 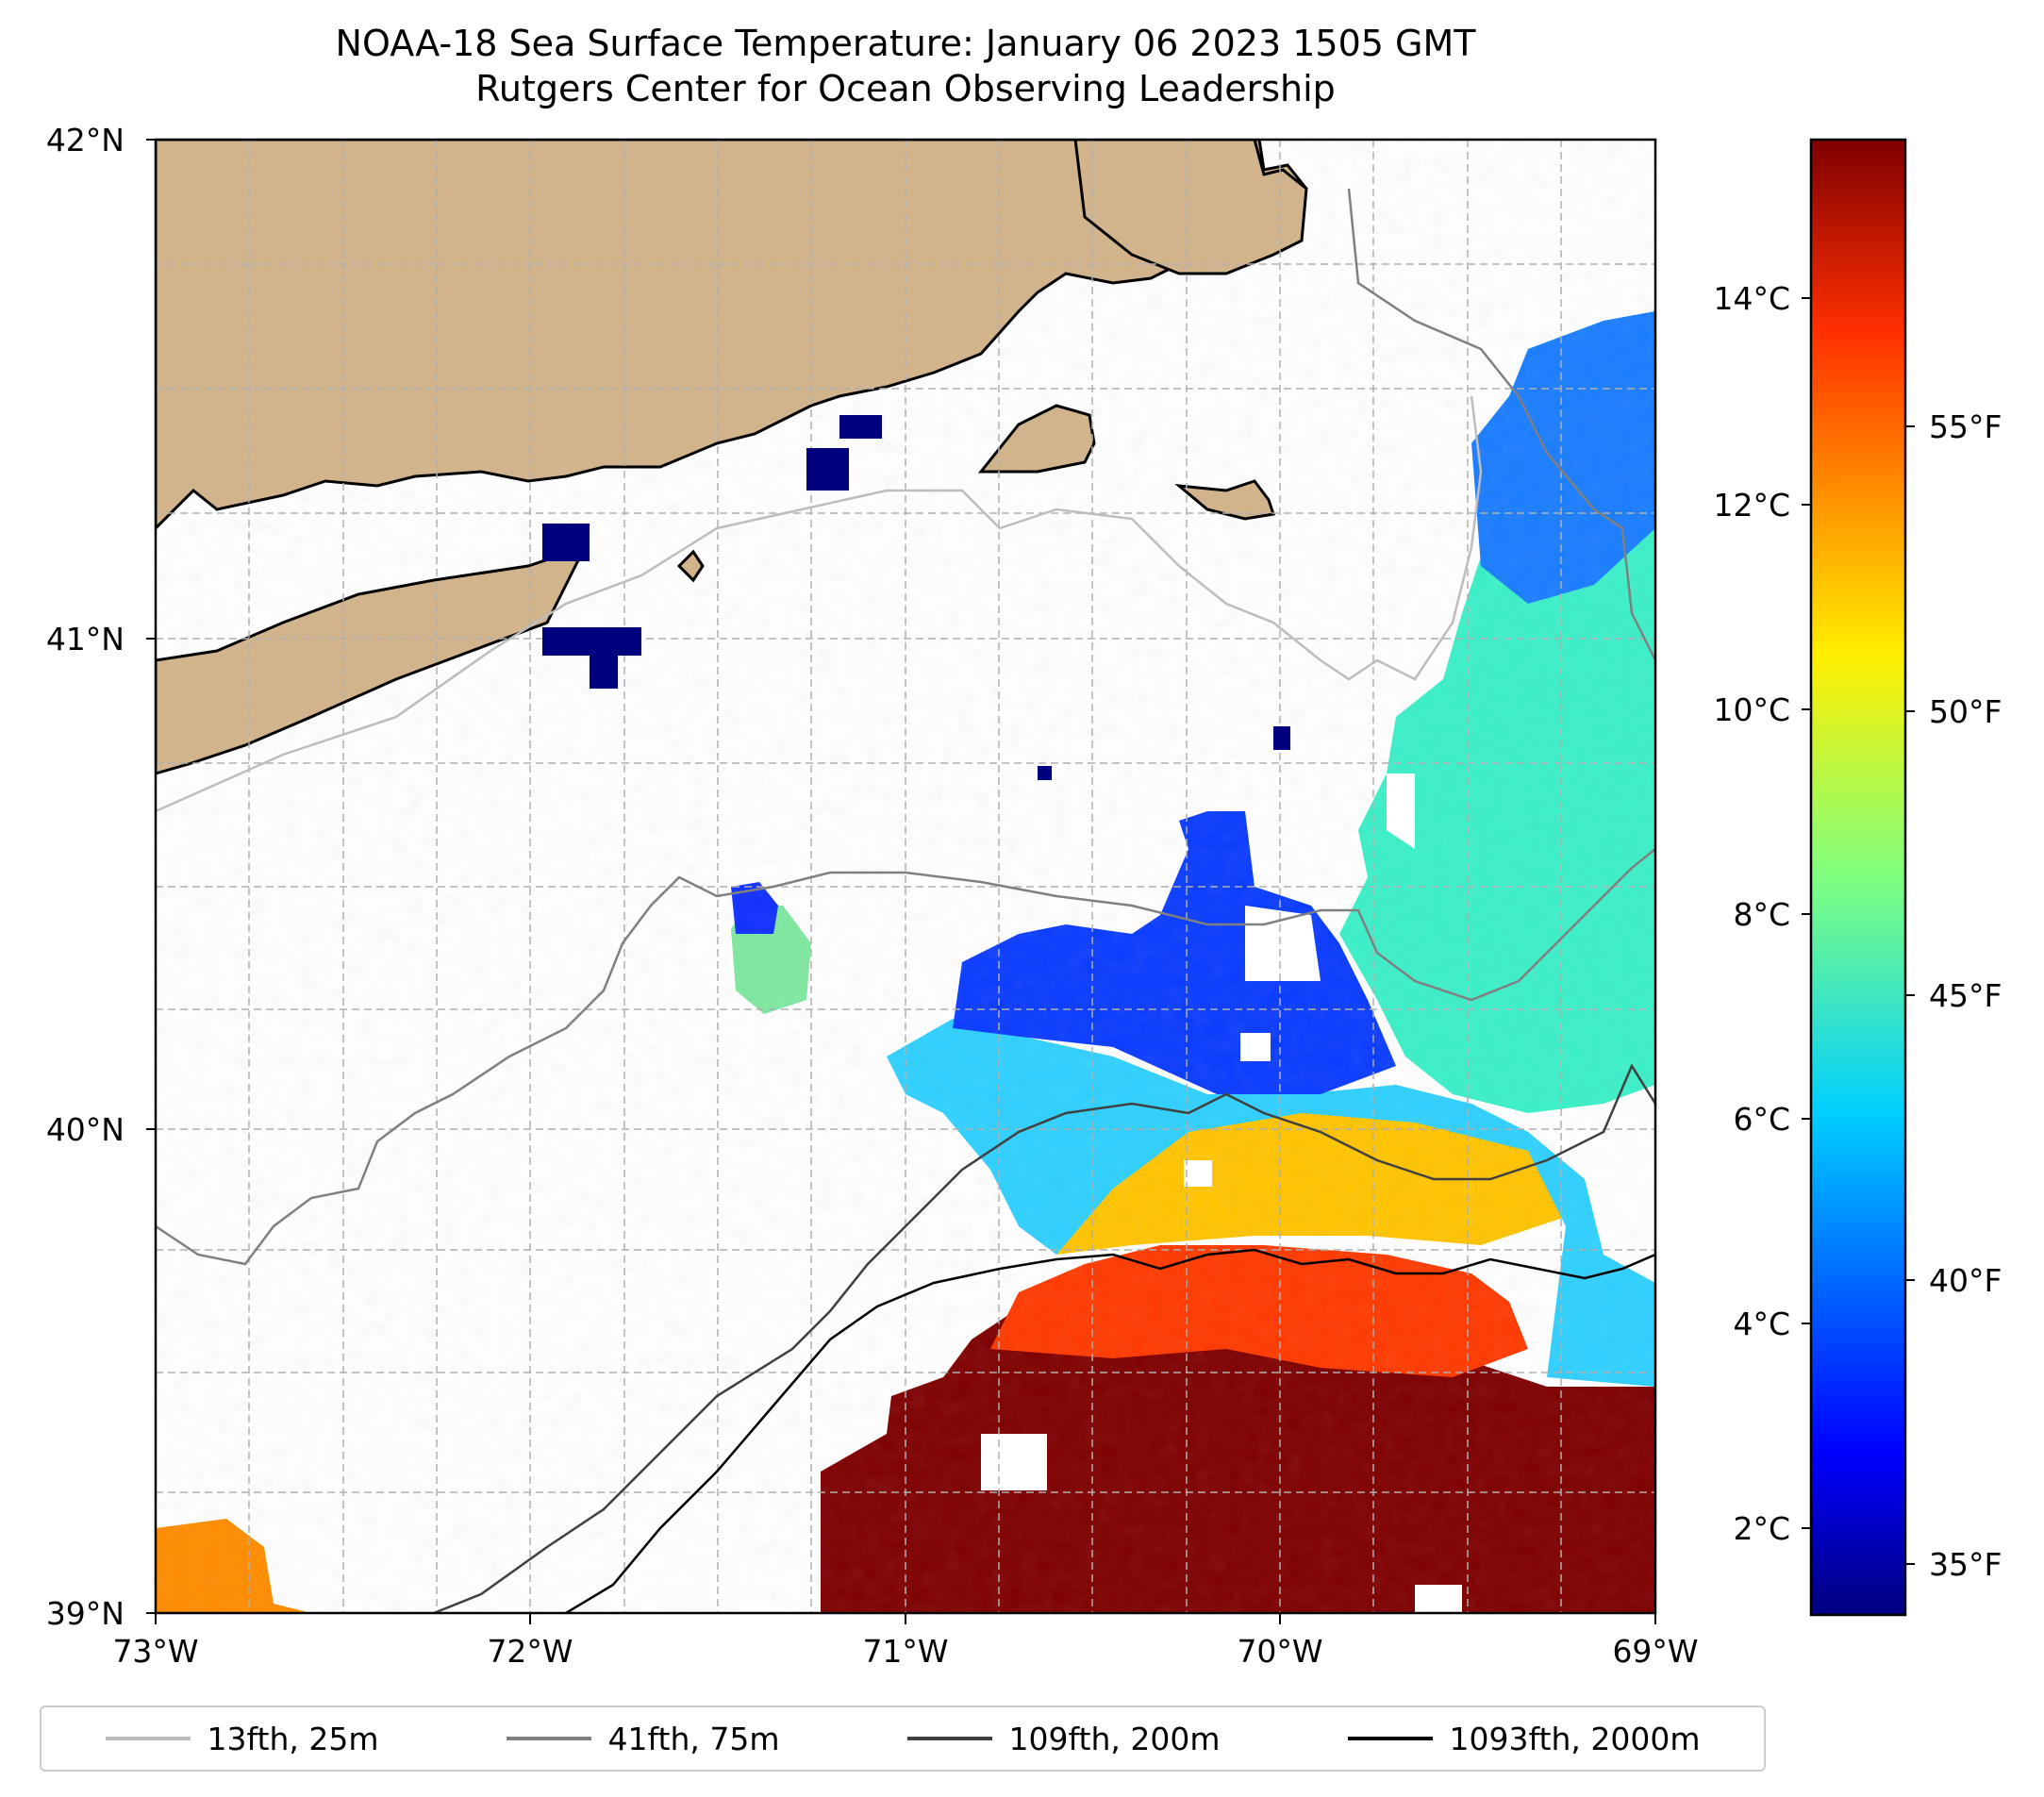 What do you see at coordinates (86, 639) in the screenshot?
I see `lat-tick-41: 41°N` at bounding box center [86, 639].